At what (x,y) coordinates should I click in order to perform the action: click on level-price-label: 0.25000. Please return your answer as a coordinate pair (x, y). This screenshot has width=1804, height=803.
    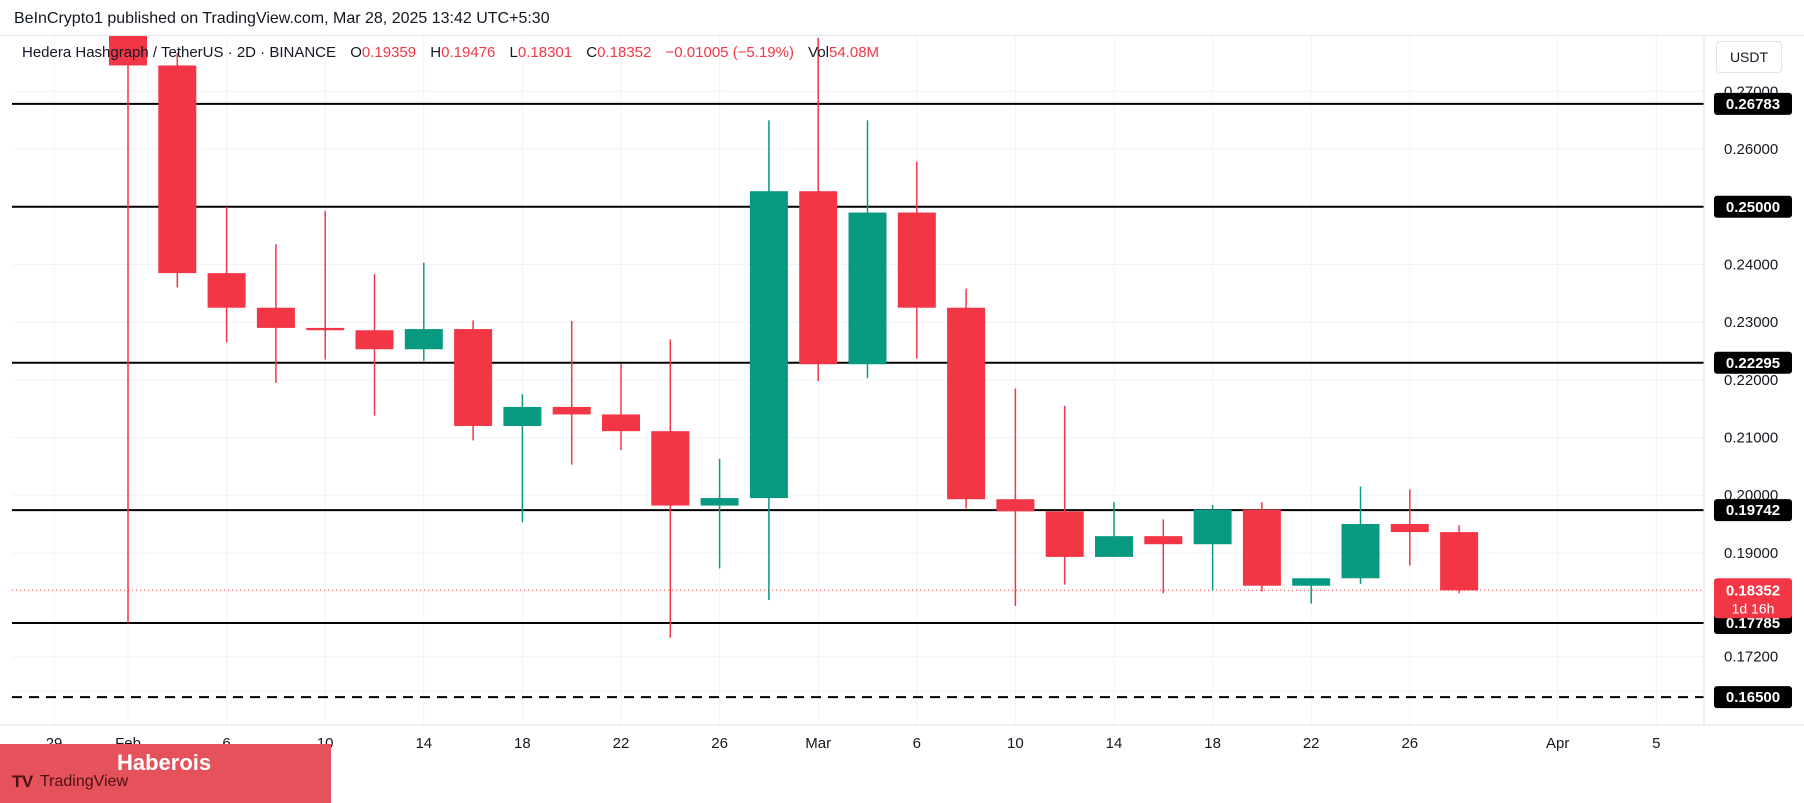
    Looking at the image, I should click on (1753, 207).